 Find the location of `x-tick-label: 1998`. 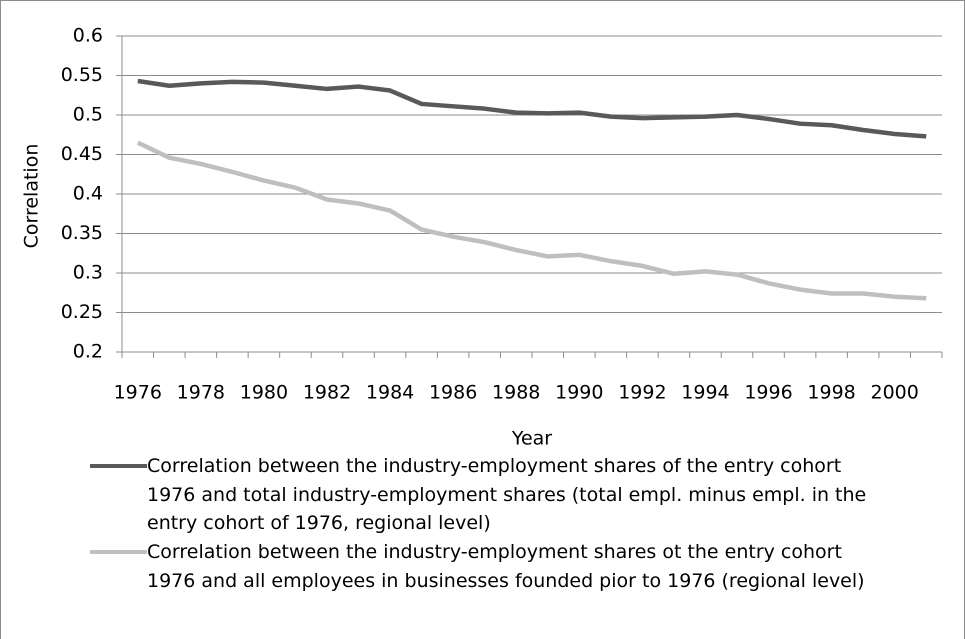

x-tick-label: 1998 is located at coordinates (831, 393).